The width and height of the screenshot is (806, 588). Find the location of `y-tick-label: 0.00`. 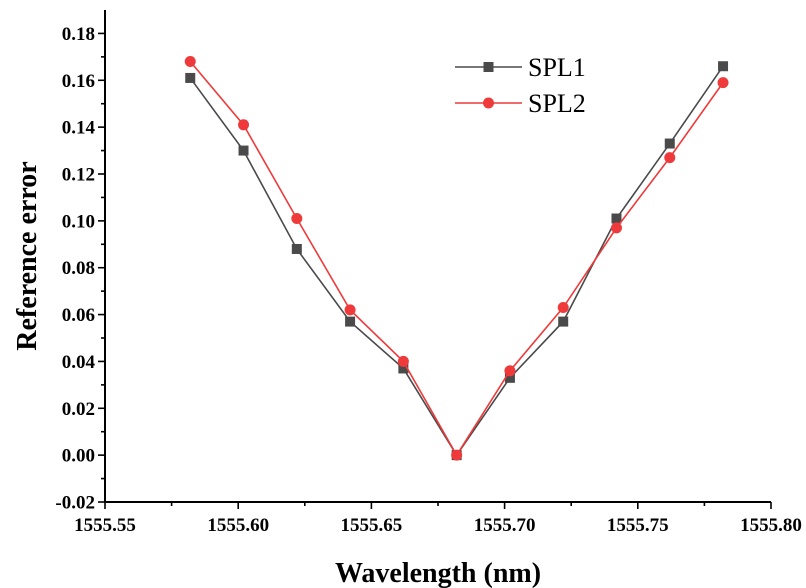

y-tick-label: 0.00 is located at coordinates (78, 456).